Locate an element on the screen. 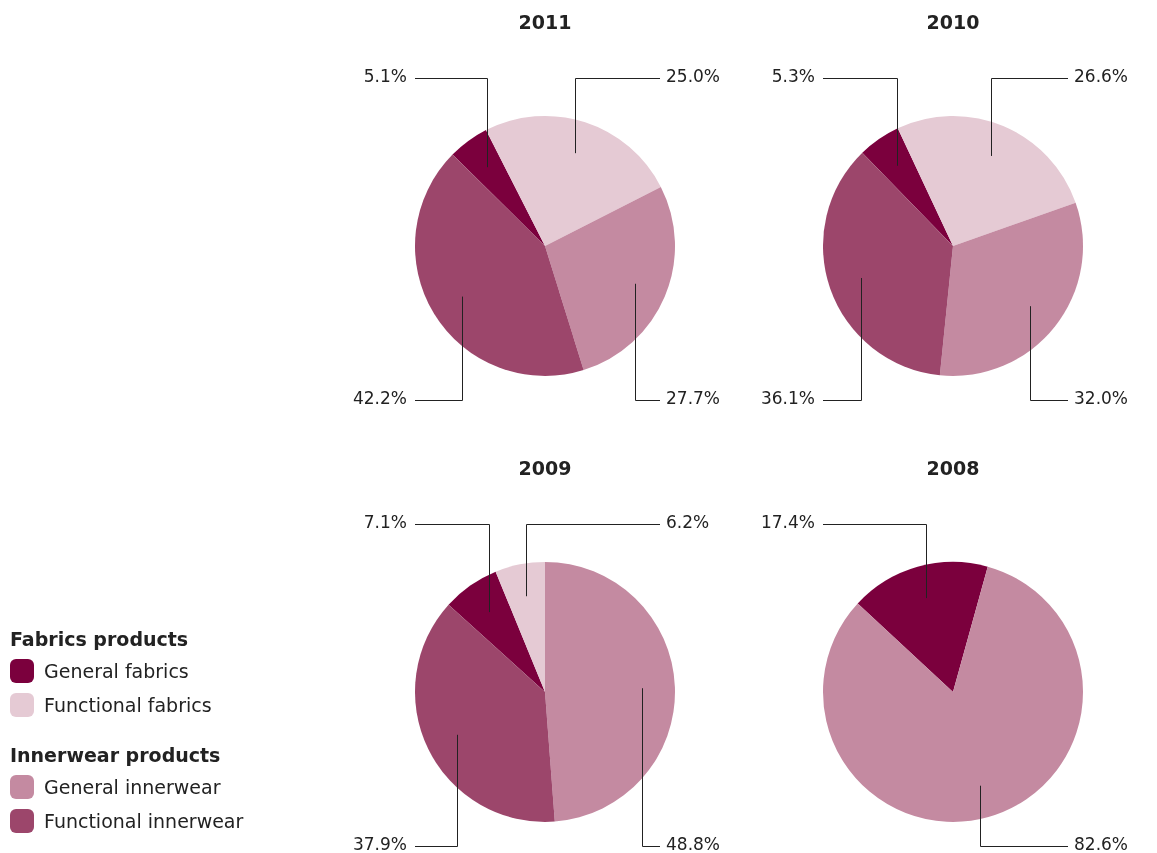 The height and width of the screenshot is (853, 1157). text: Innerwear products is located at coordinates (116, 755).